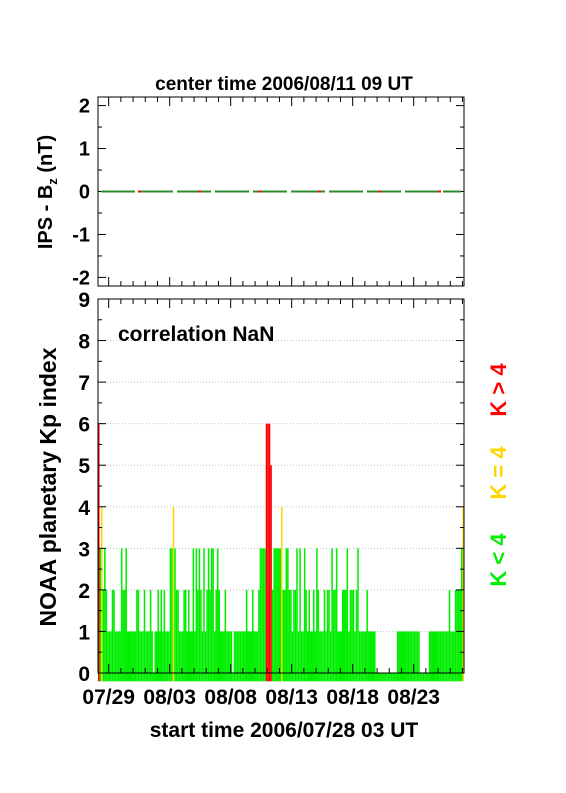  What do you see at coordinates (498, 473) in the screenshot?
I see `legend-k-equal-4: K = 4` at bounding box center [498, 473].